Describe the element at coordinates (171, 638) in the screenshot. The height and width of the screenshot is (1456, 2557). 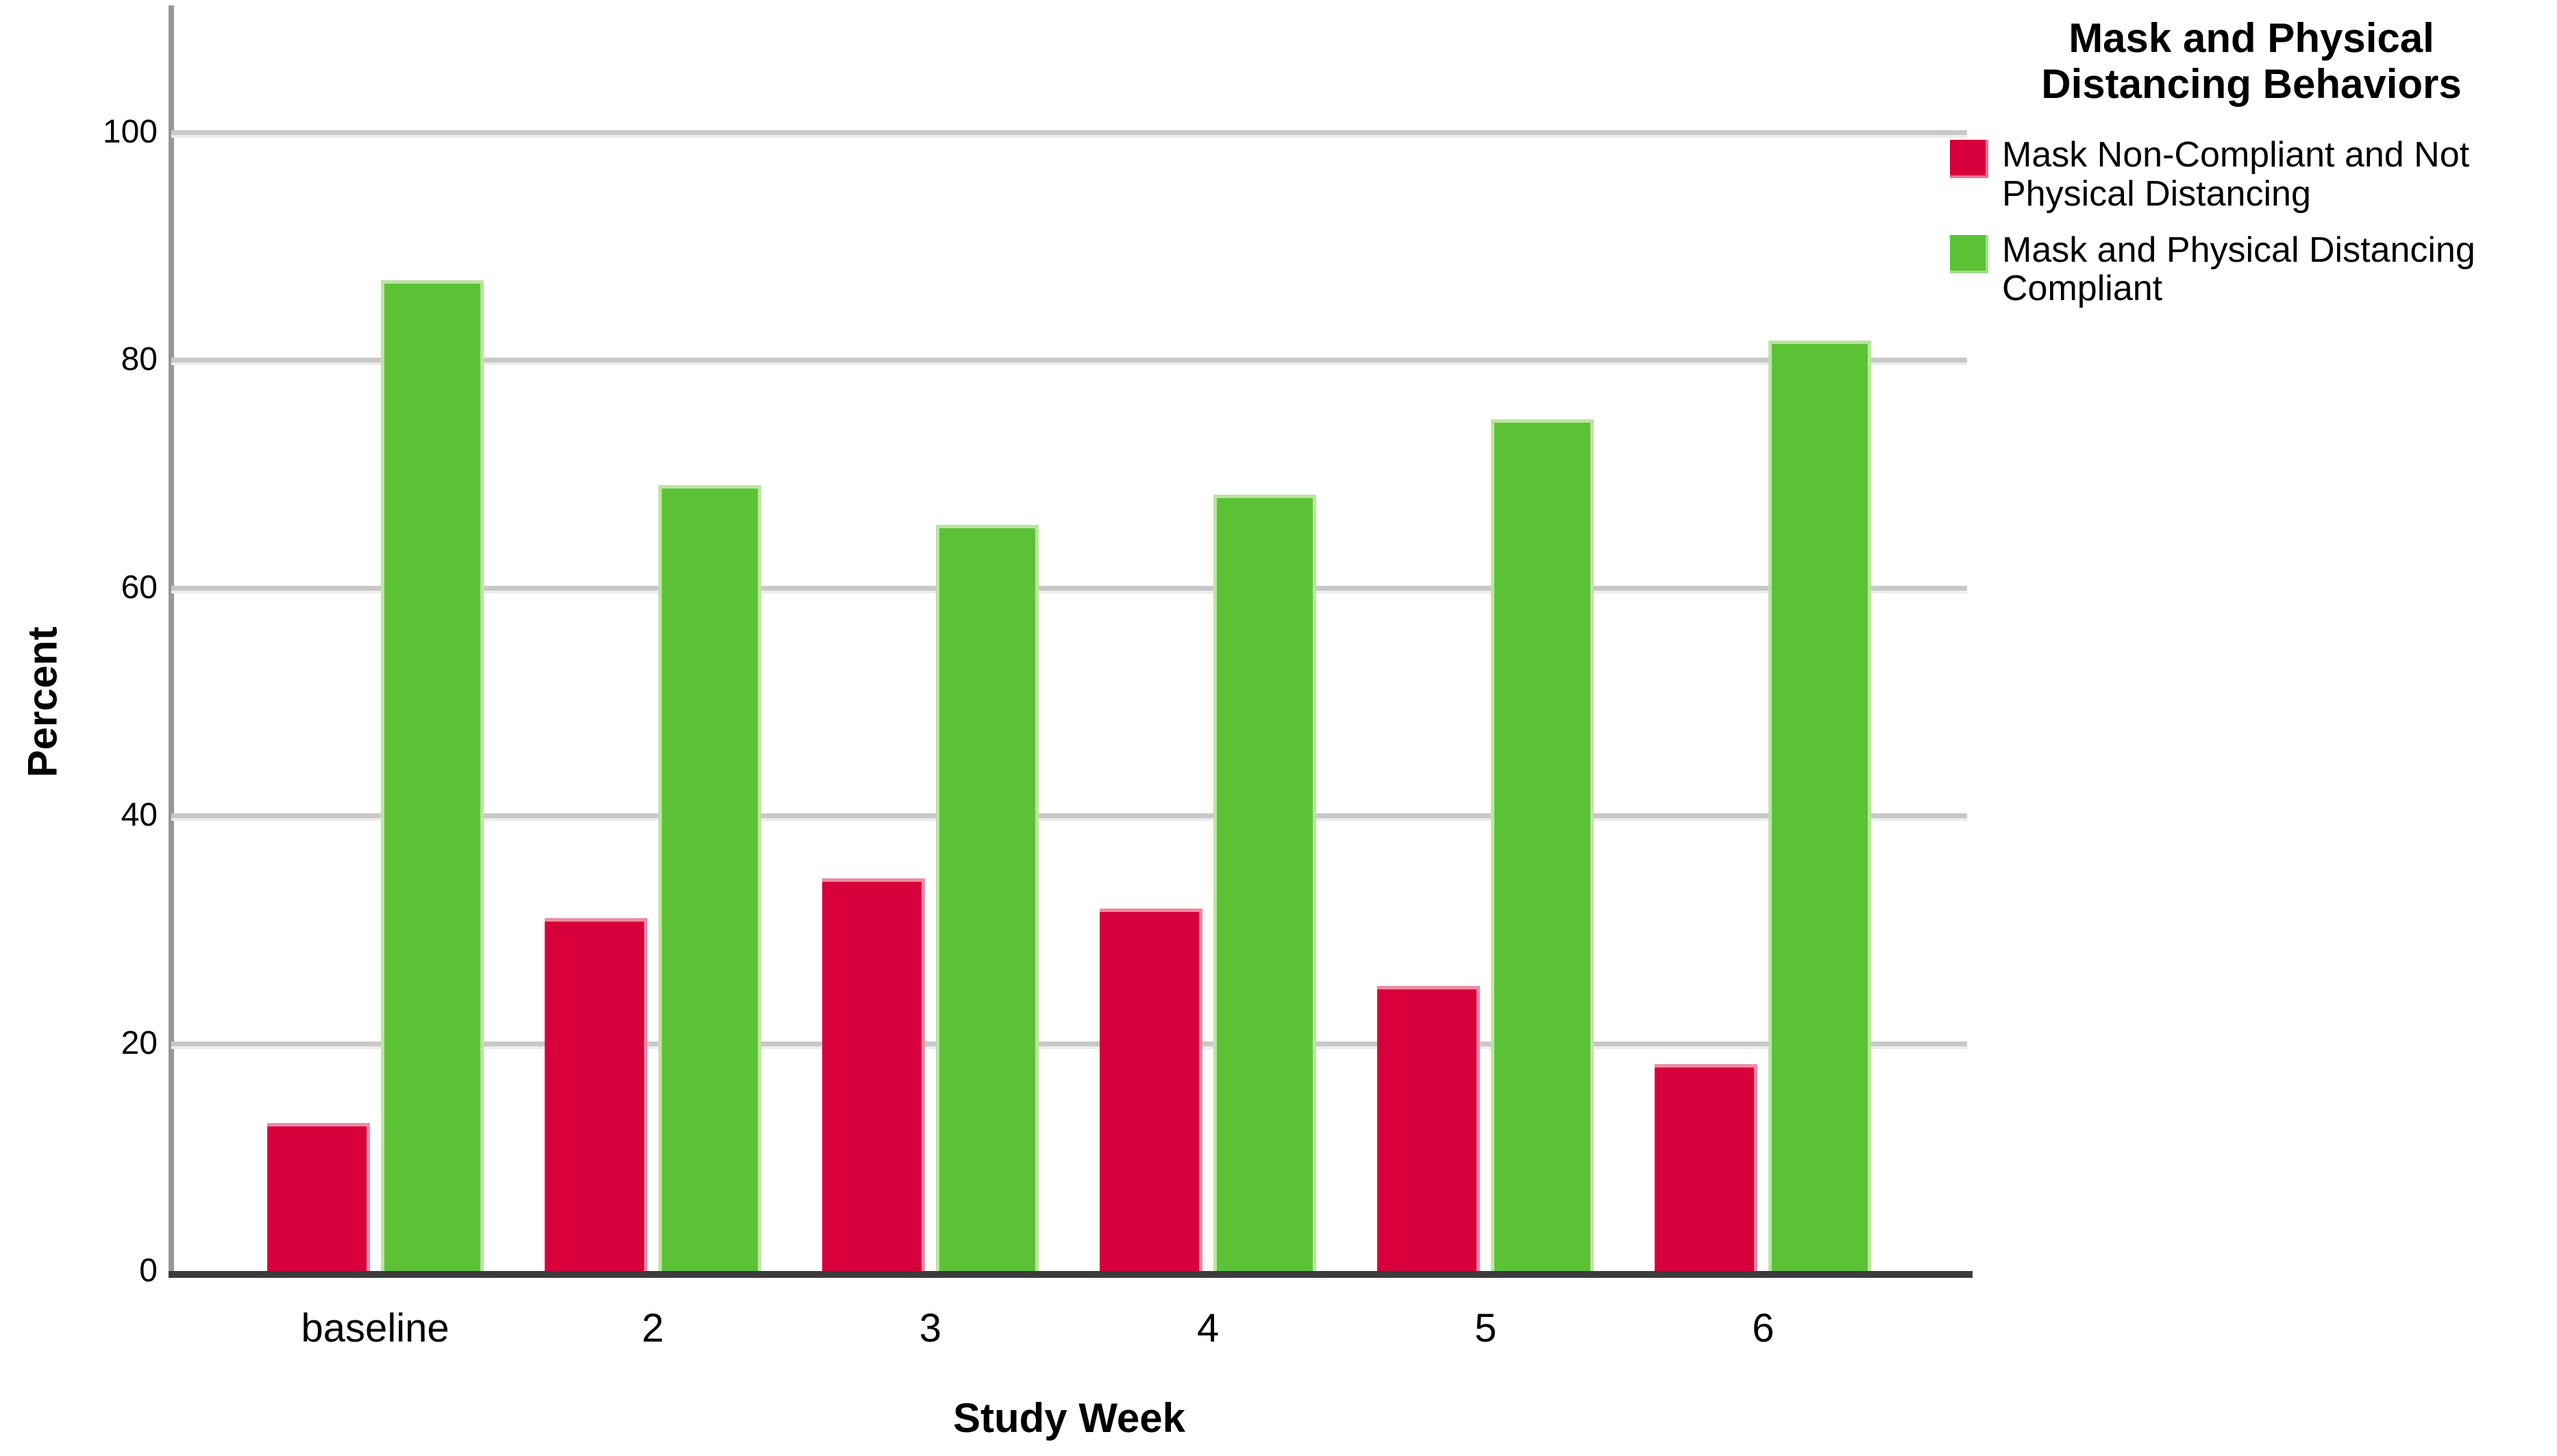
I see `y-axis-line` at that location.